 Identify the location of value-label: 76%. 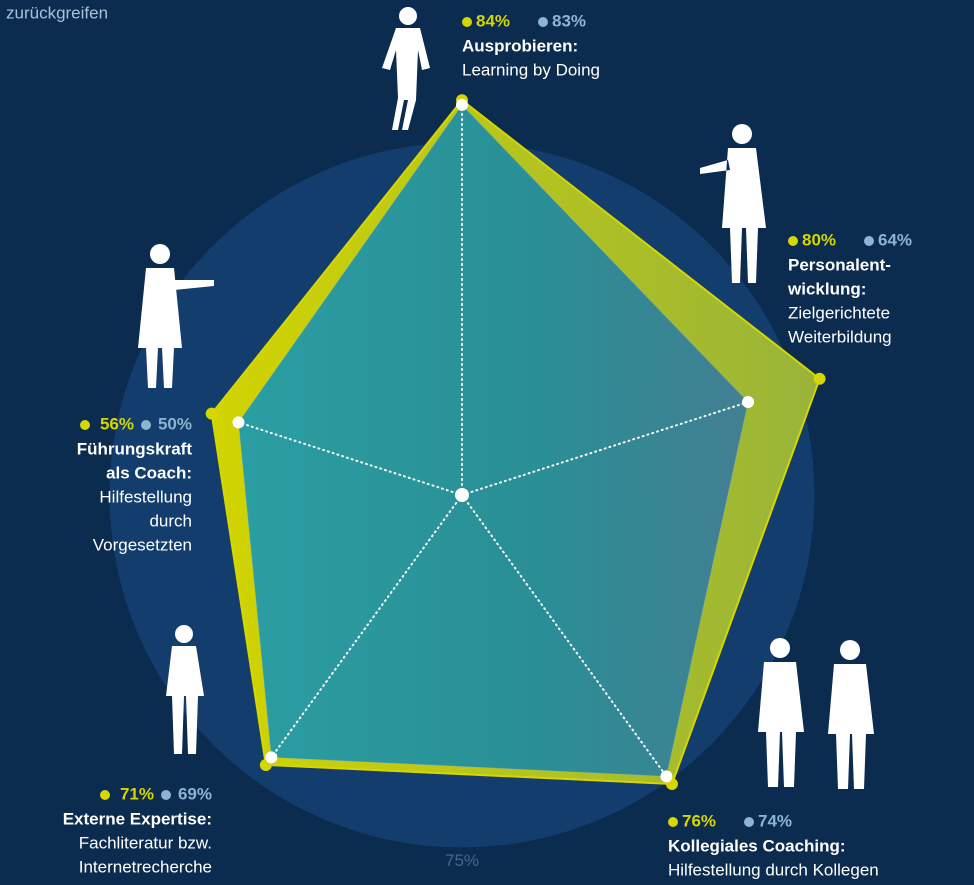
(699, 820).